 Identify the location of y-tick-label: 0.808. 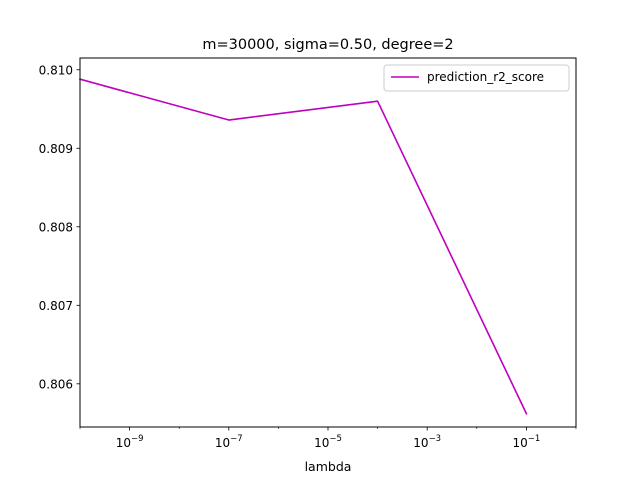
(56, 227).